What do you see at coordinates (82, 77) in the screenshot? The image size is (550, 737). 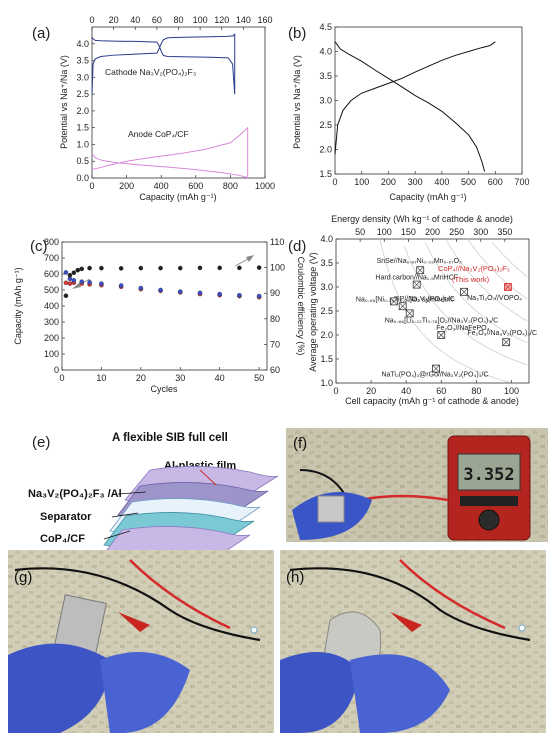 I see `a-ytick-label: 3.0` at bounding box center [82, 77].